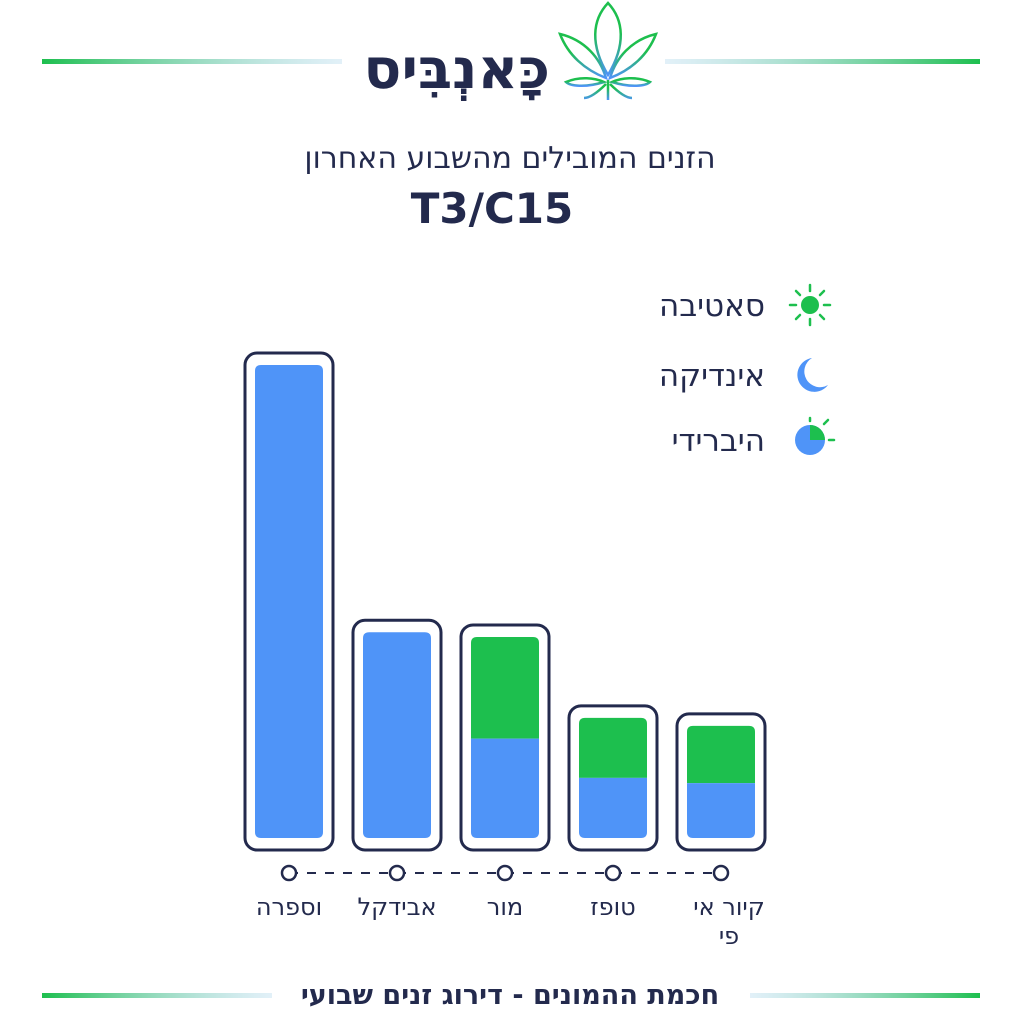  What do you see at coordinates (157, 995) in the screenshot?
I see `footer-line-left` at bounding box center [157, 995].